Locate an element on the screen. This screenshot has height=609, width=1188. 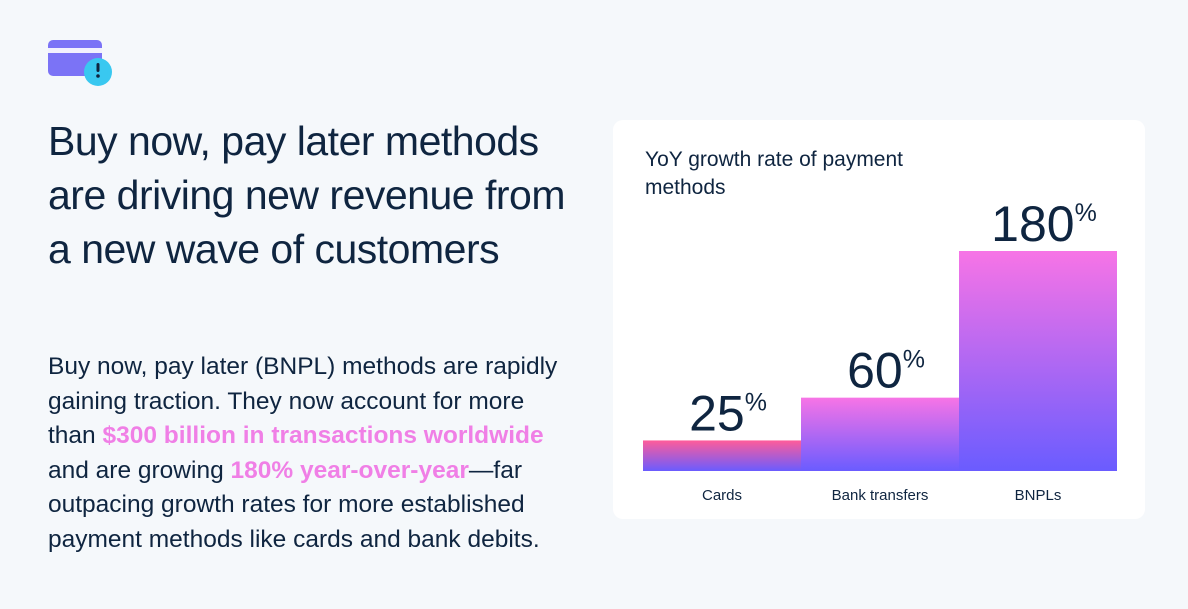
value-label: 180% is located at coordinates (1044, 224).